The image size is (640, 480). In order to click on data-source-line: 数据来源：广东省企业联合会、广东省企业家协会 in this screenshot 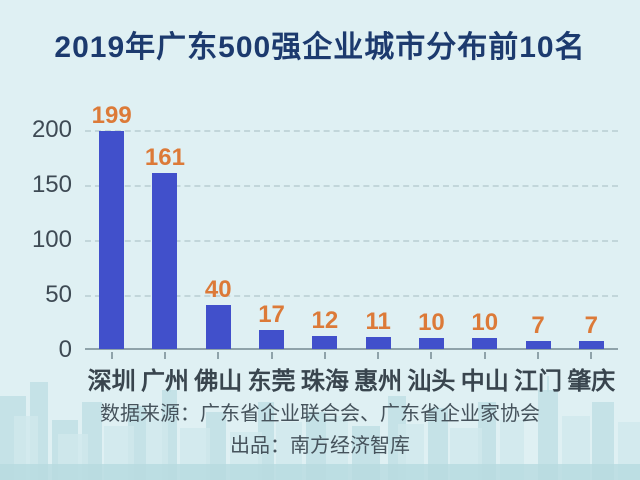, I will do `click(320, 414)`.